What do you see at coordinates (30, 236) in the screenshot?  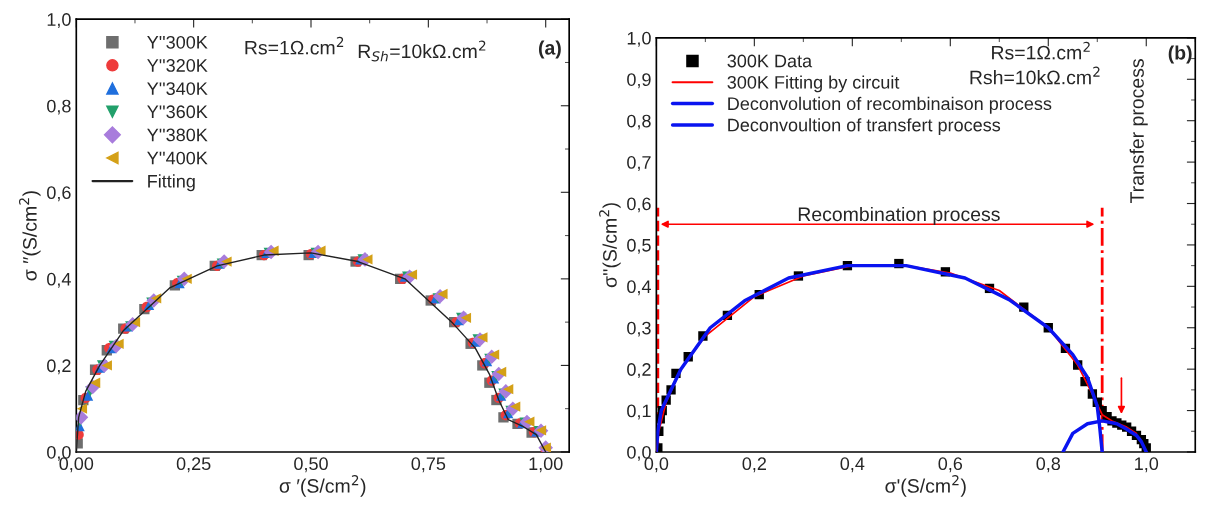 I see `y-axis-title: σ ′′(S/cm$^{2}$)` at bounding box center [30, 236].